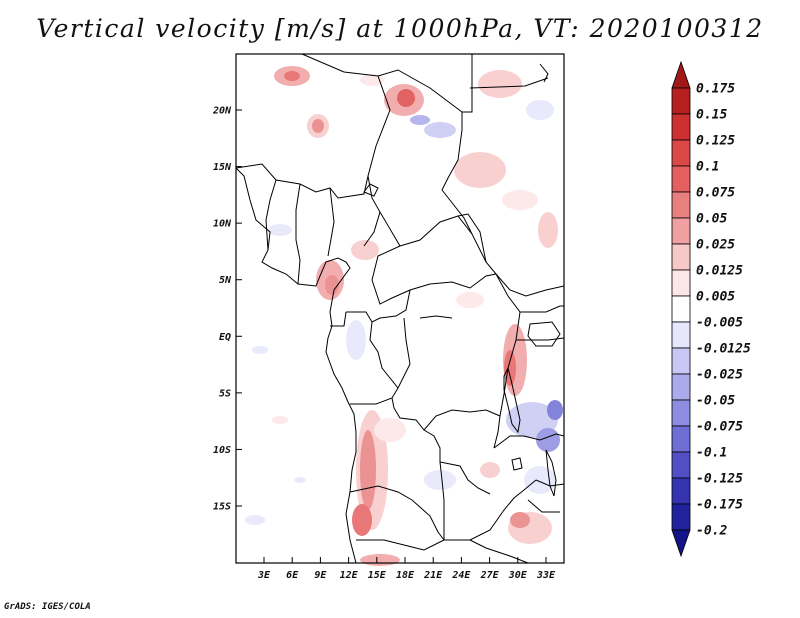 The image size is (800, 618). Describe the element at coordinates (719, 375) in the screenshot. I see `colorbar-label: -0.025` at that location.